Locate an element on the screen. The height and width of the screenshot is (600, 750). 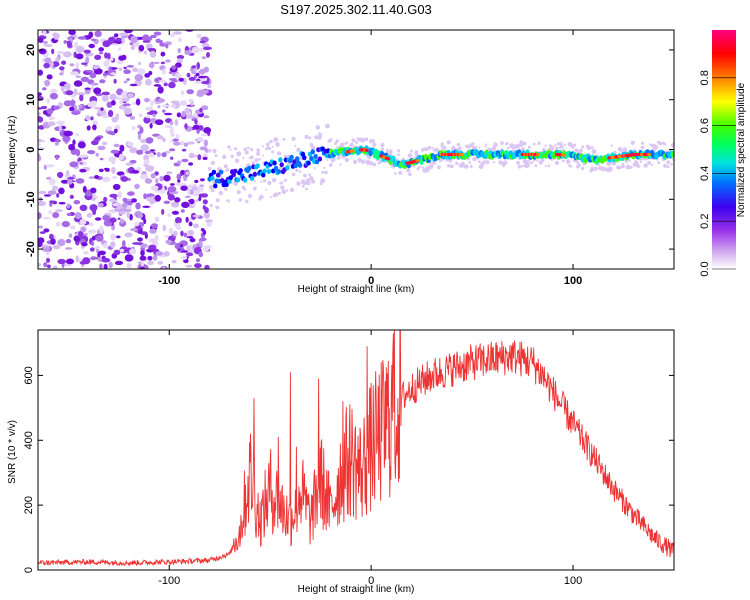
snr-y-tick-label: 600 is located at coordinates (29, 375).